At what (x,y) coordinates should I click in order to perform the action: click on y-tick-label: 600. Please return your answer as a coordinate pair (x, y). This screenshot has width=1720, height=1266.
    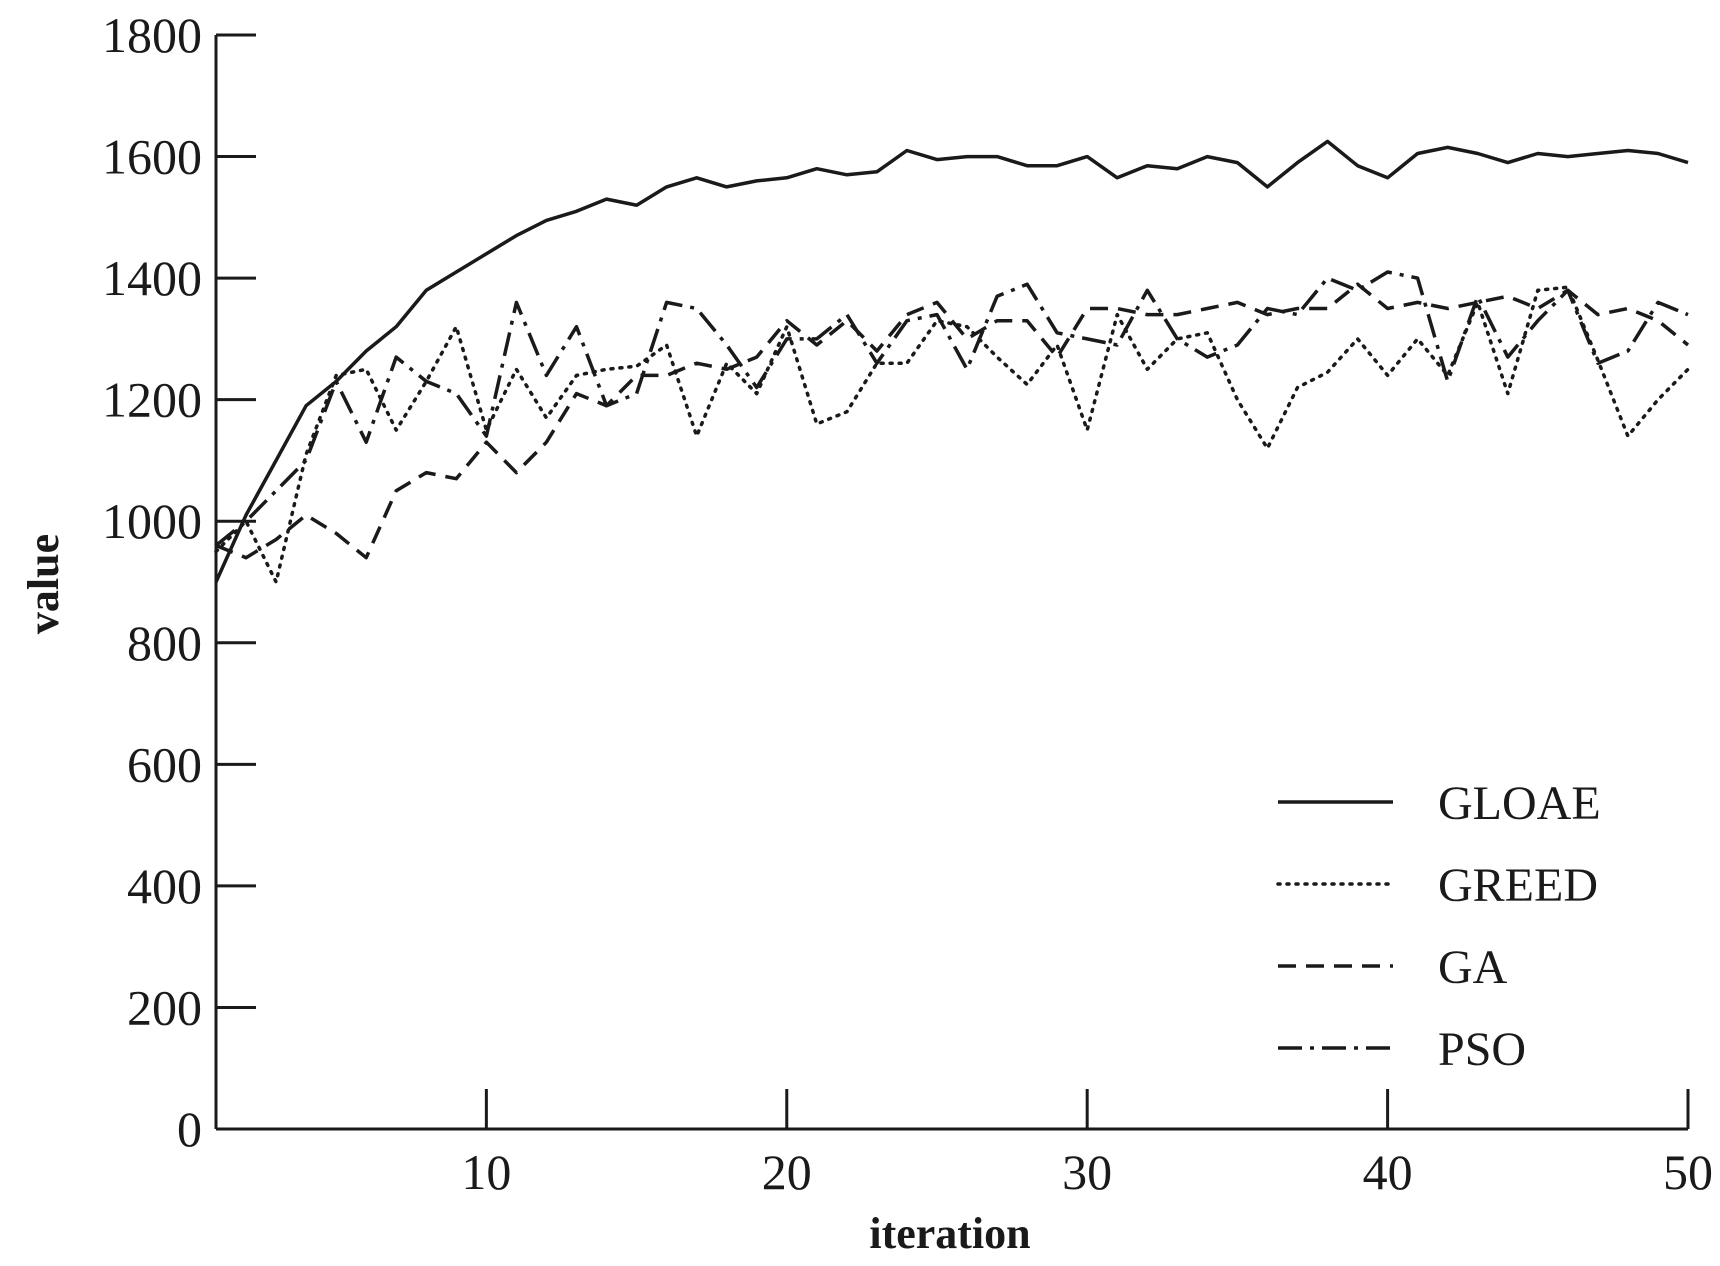
    Looking at the image, I should click on (164, 764).